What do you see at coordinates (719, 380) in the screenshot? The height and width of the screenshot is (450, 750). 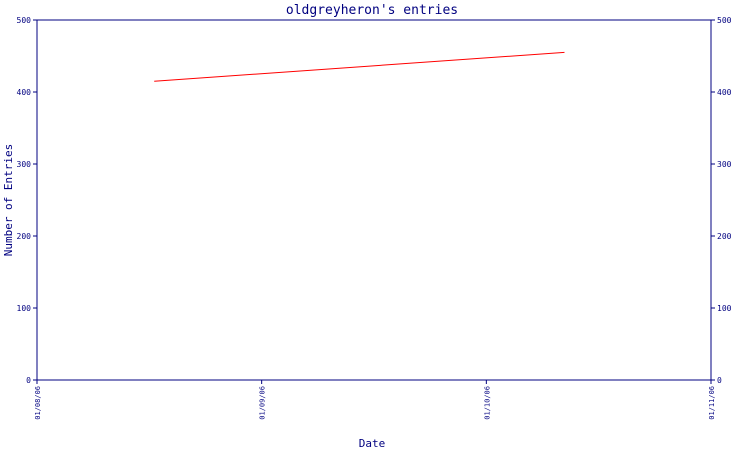 I see `y-tick-label-right: 0` at bounding box center [719, 380].